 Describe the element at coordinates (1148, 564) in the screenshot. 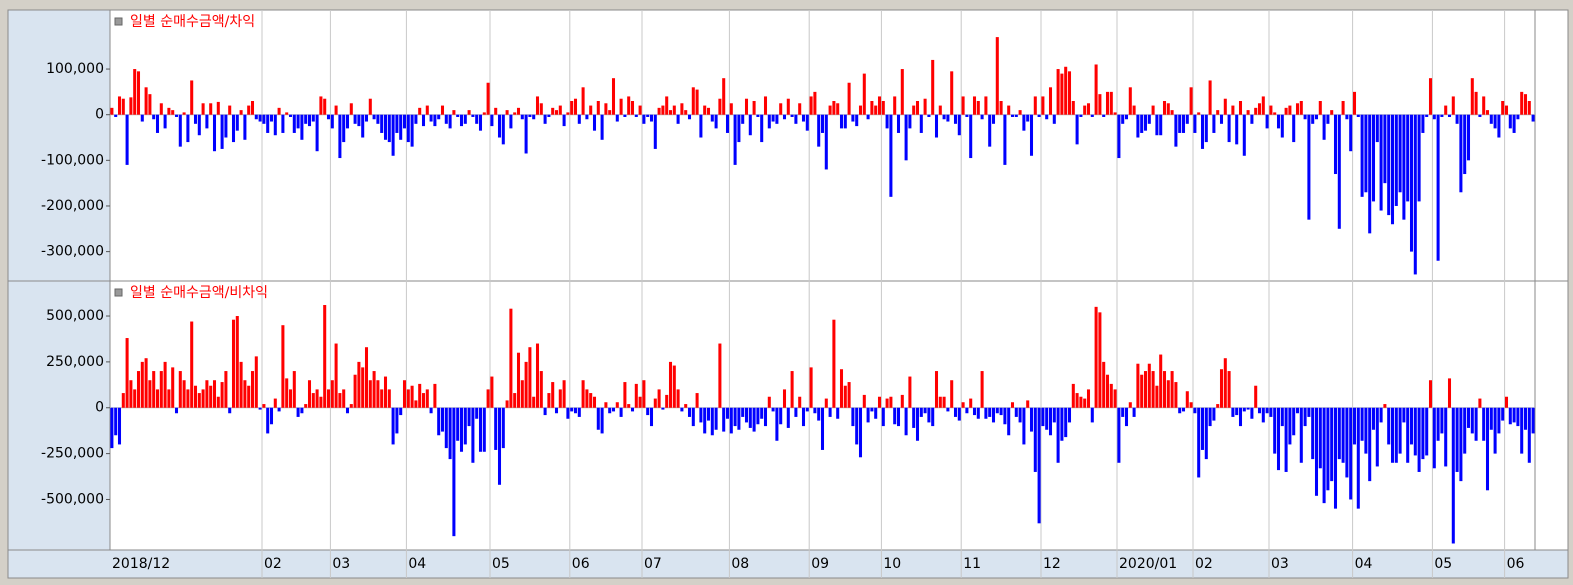

I see `x-tick-label: 2020/01` at that location.